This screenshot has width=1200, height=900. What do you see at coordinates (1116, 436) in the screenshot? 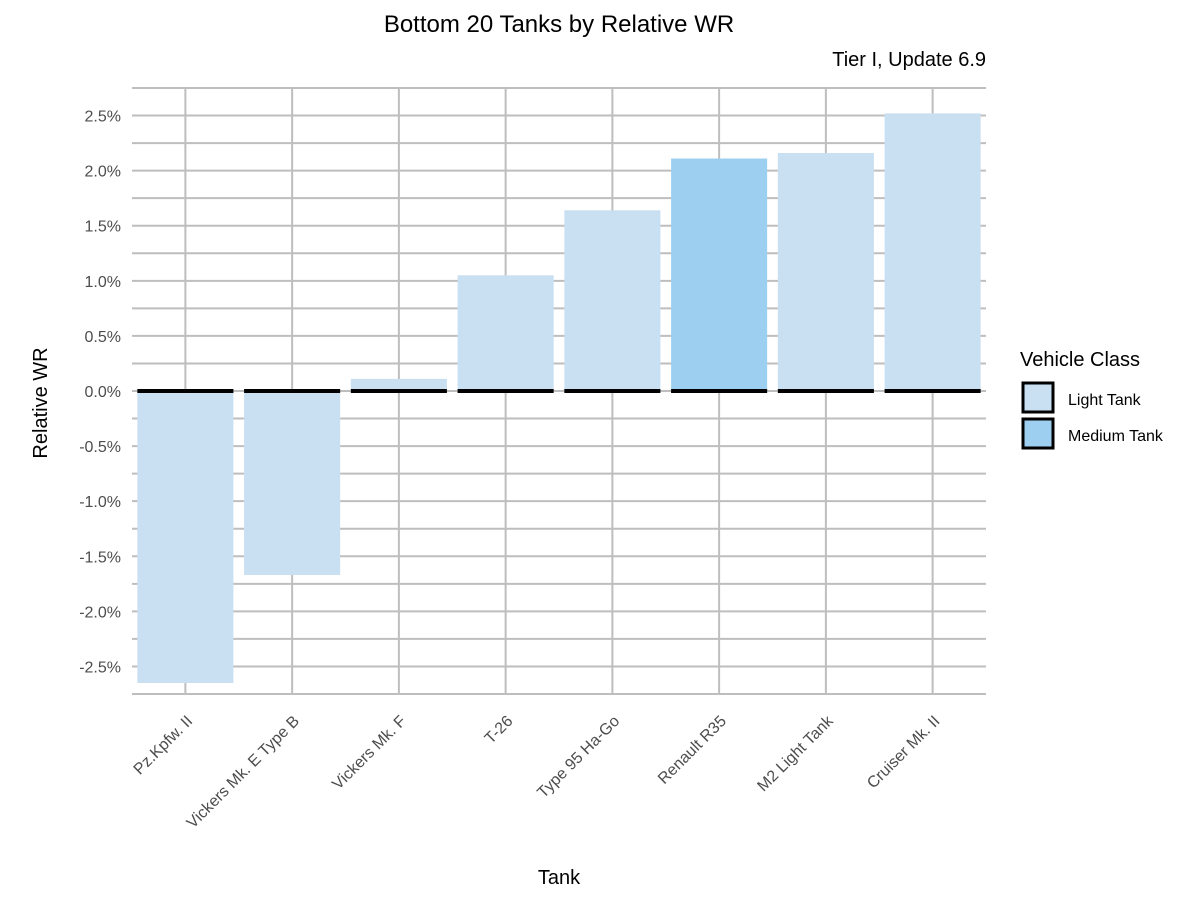
I see `legend-label-medium-tank: Medium Tank` at bounding box center [1116, 436].